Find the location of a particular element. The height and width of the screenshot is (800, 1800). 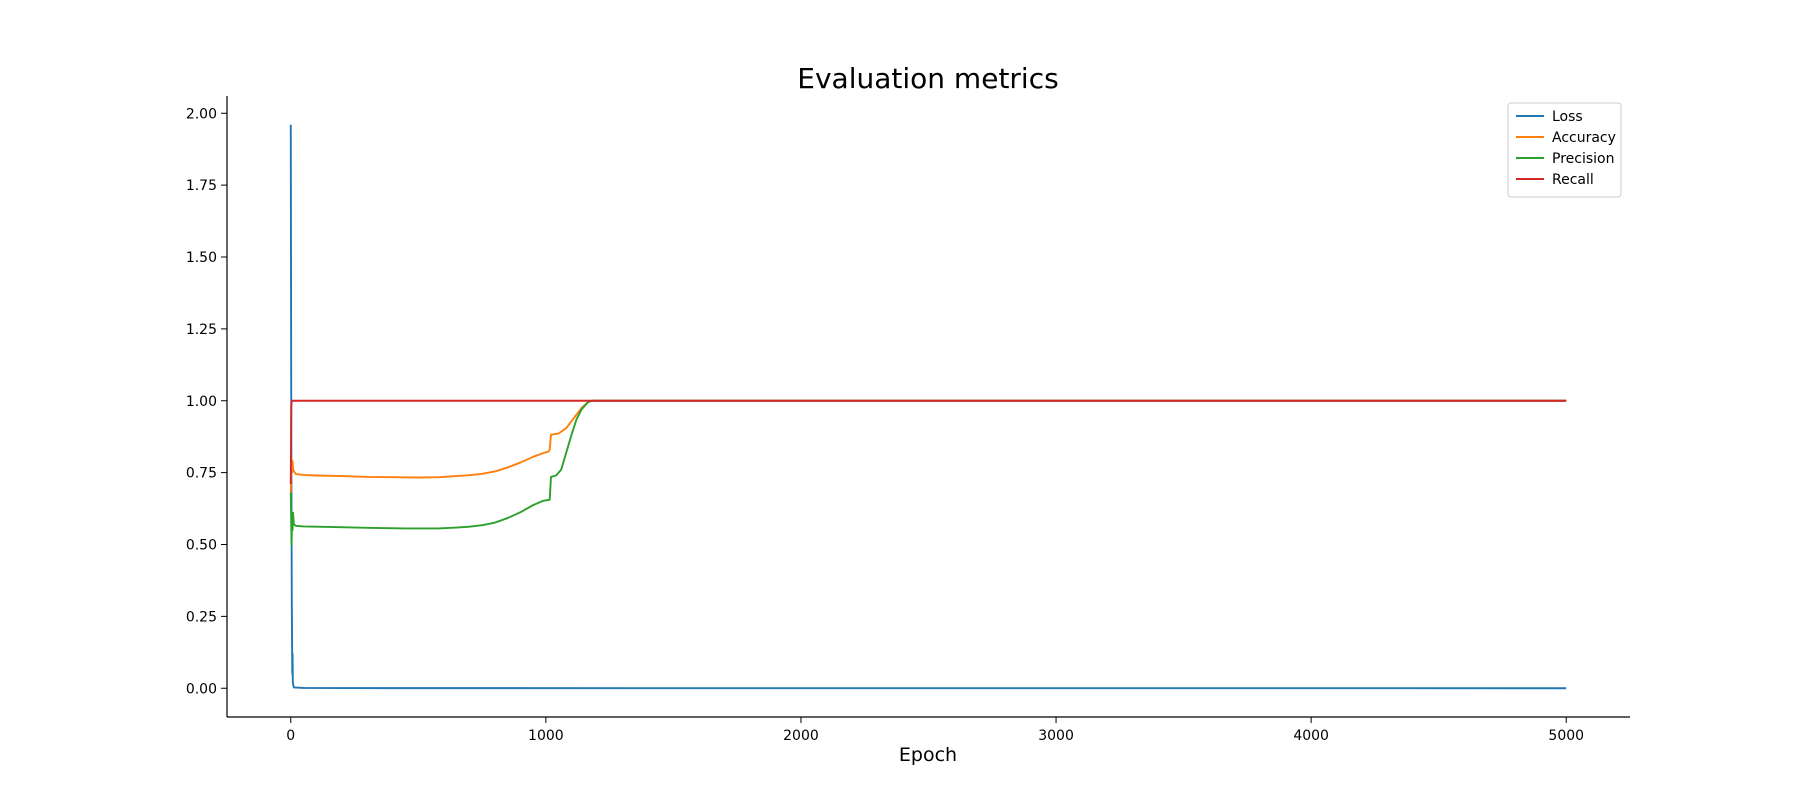

x-axis-label: Epoch is located at coordinates (928, 755).